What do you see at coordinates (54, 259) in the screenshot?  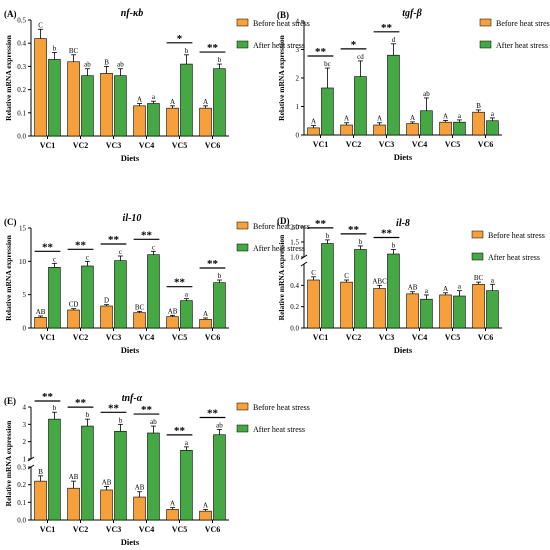 I see `significance-letter: c` at bounding box center [54, 259].